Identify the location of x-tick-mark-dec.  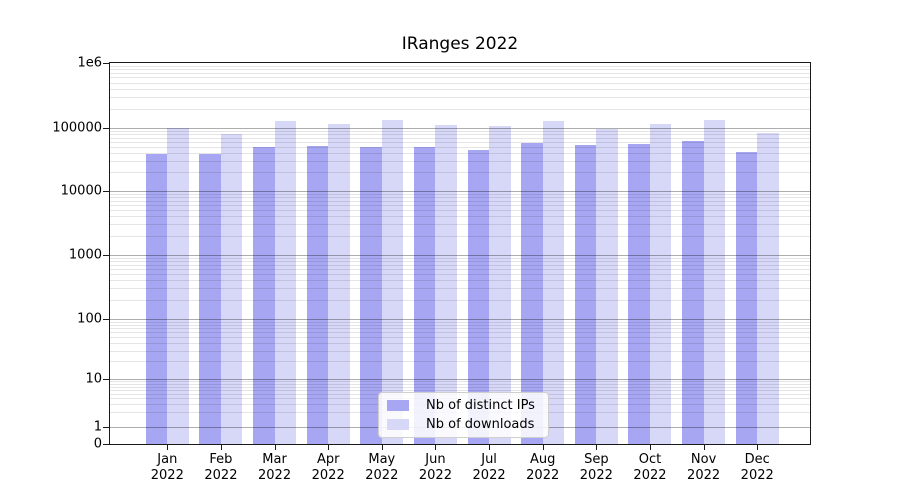
(758, 447).